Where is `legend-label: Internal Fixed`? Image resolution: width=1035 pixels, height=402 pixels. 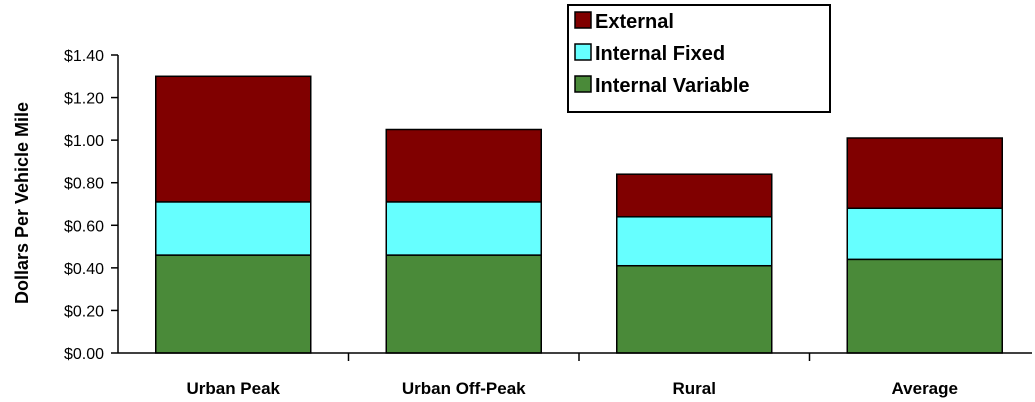 legend-label: Internal Fixed is located at coordinates (660, 54).